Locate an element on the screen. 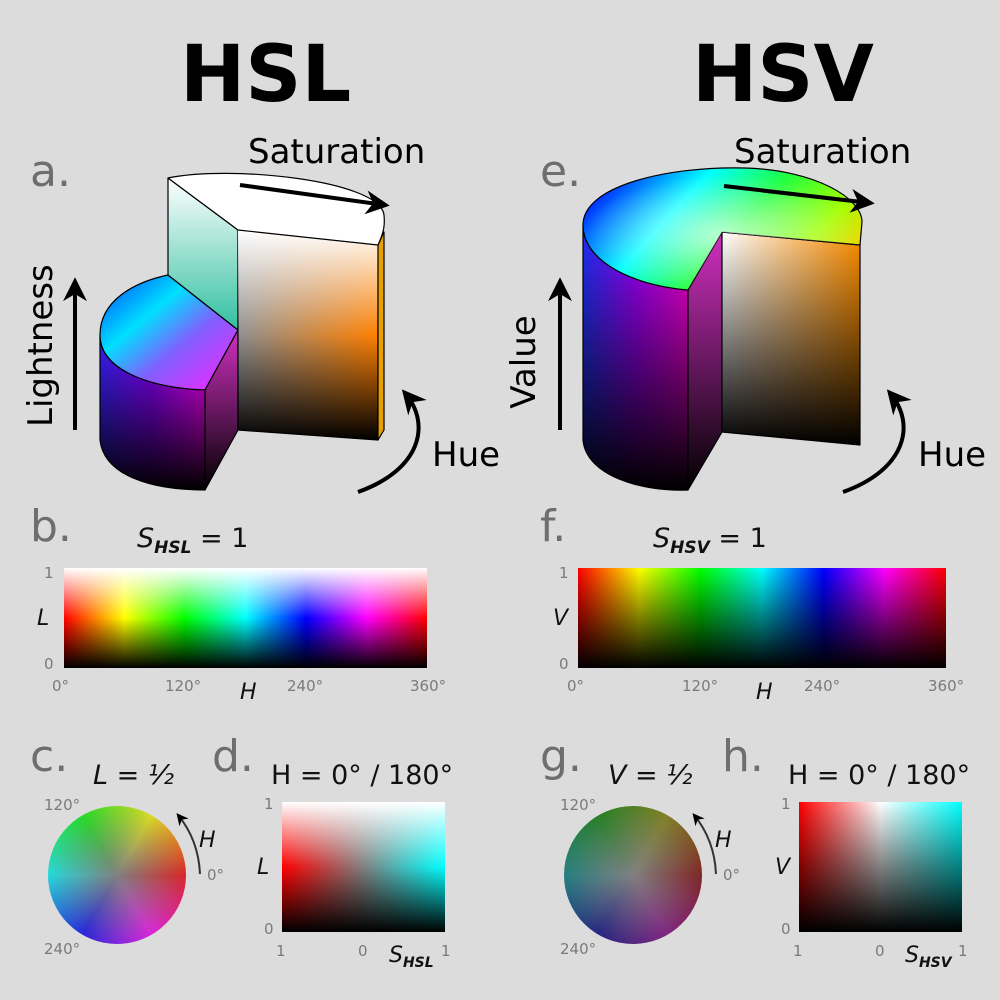 This screenshot has width=1000, height=1000. f-x-tick-240: 240° is located at coordinates (822, 686).